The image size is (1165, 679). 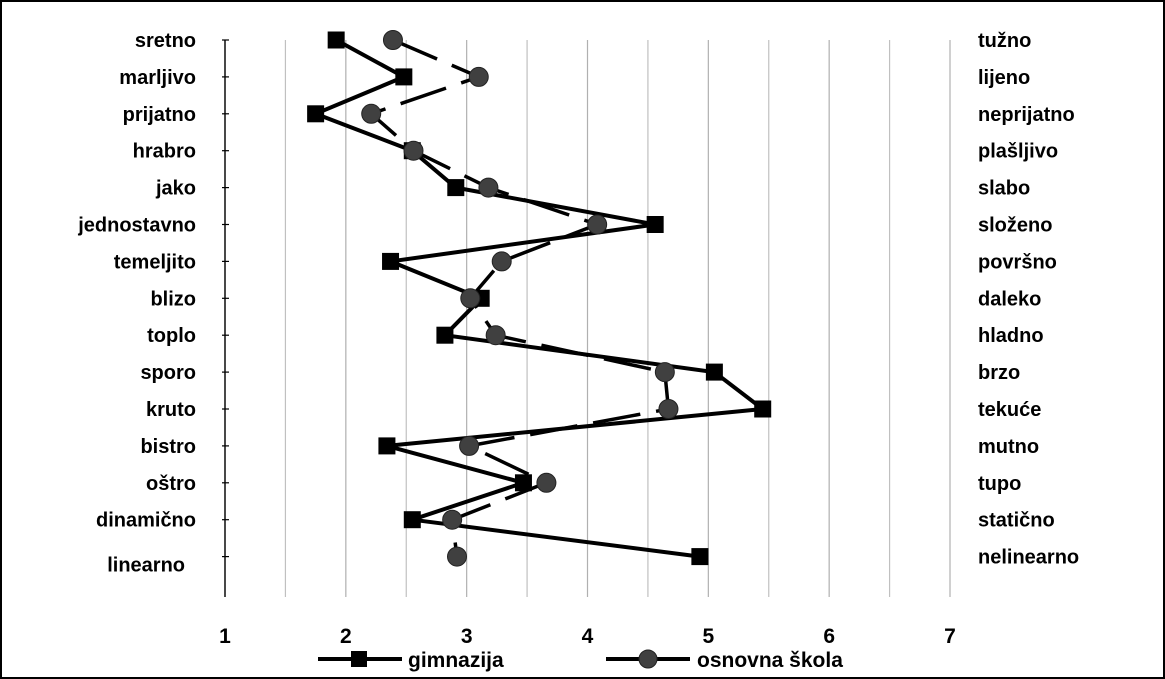 What do you see at coordinates (225, 636) in the screenshot?
I see `x-tick-label: 1` at bounding box center [225, 636].